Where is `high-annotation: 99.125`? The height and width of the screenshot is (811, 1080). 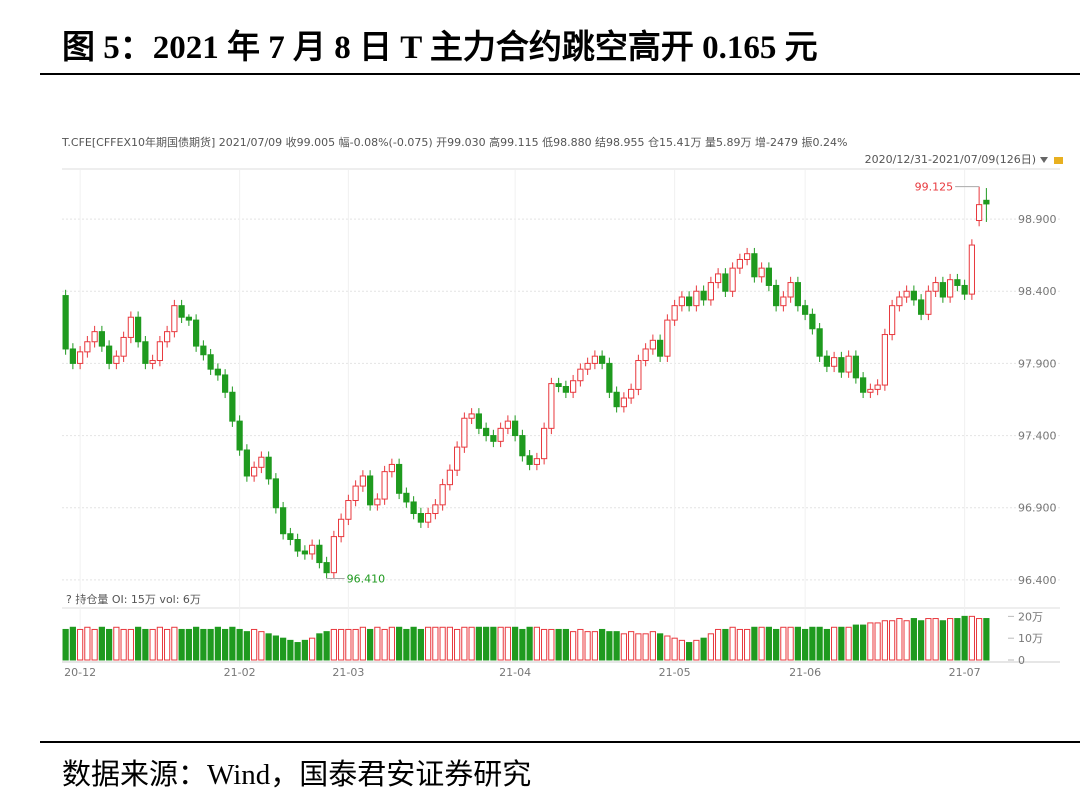 high-annotation: 99.125 is located at coordinates (934, 187).